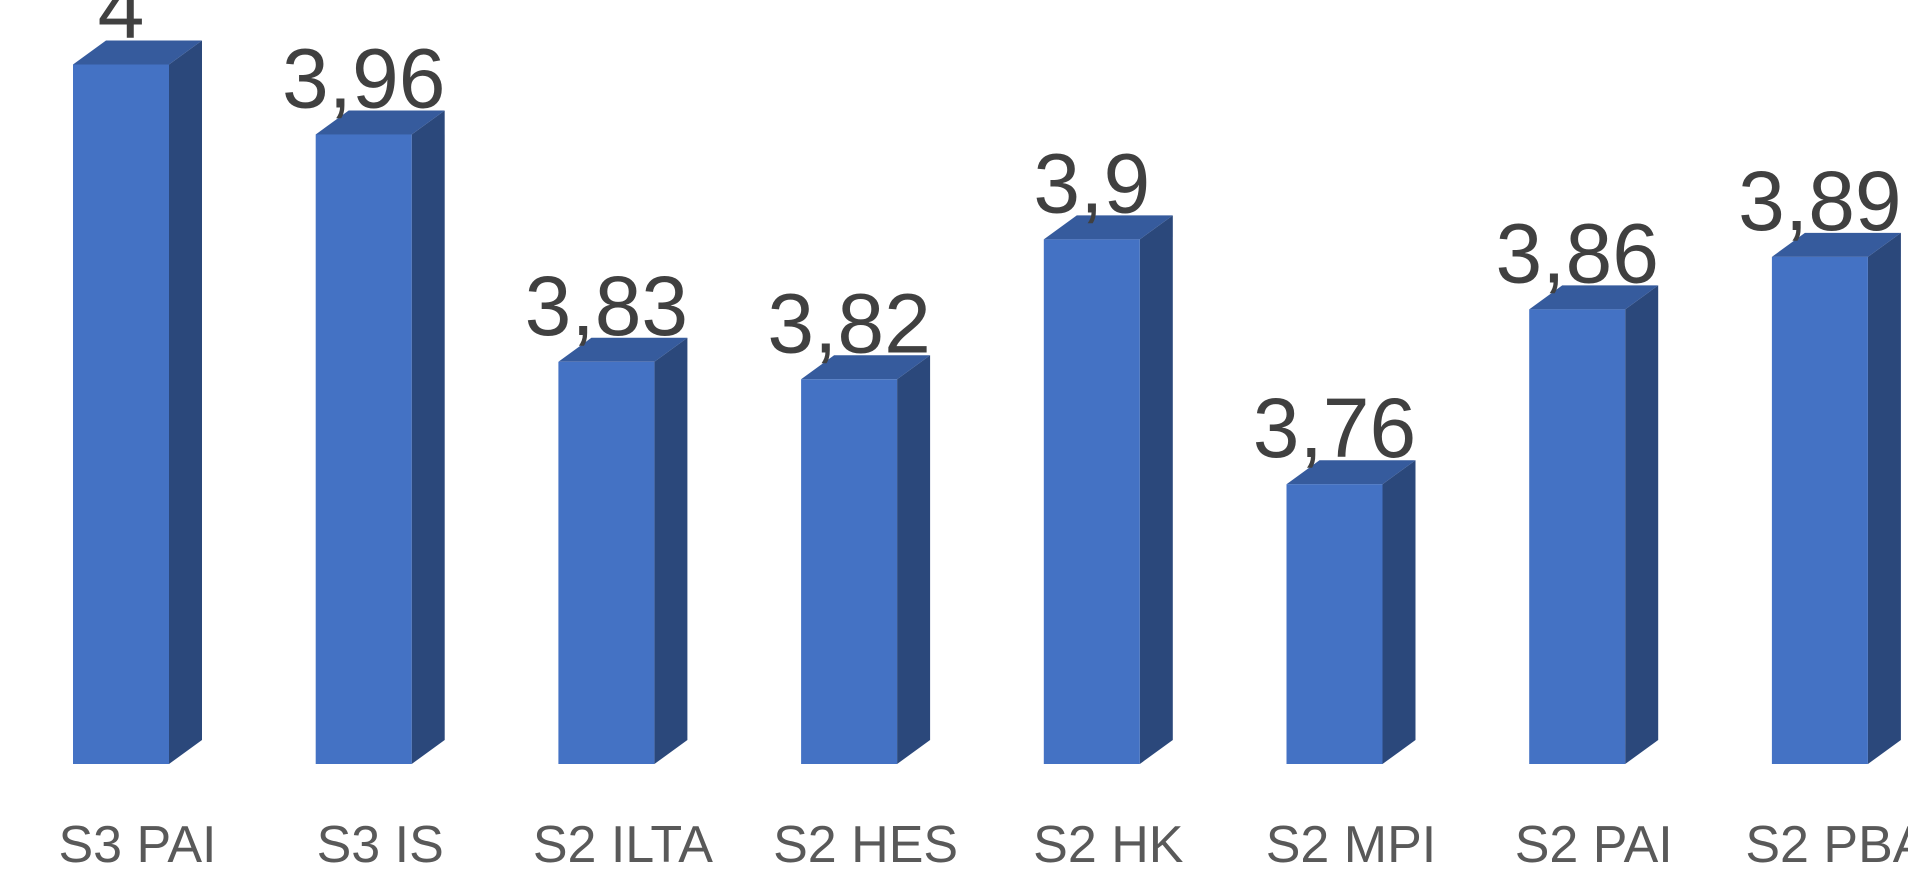 The height and width of the screenshot is (871, 1908). I want to click on value-label: 3,76, so click(1335, 428).